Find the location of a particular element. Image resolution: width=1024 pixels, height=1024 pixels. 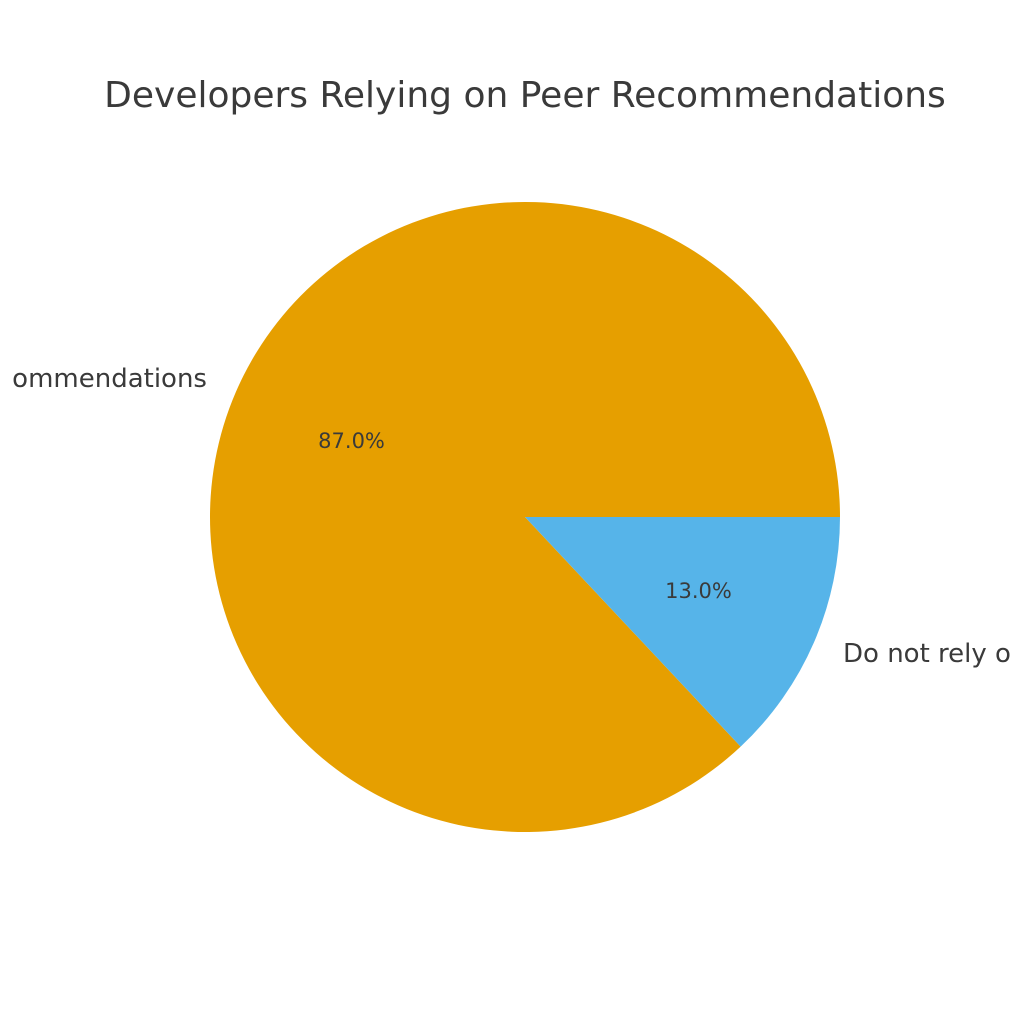

slice-label: Do not rely o is located at coordinates (927, 654).